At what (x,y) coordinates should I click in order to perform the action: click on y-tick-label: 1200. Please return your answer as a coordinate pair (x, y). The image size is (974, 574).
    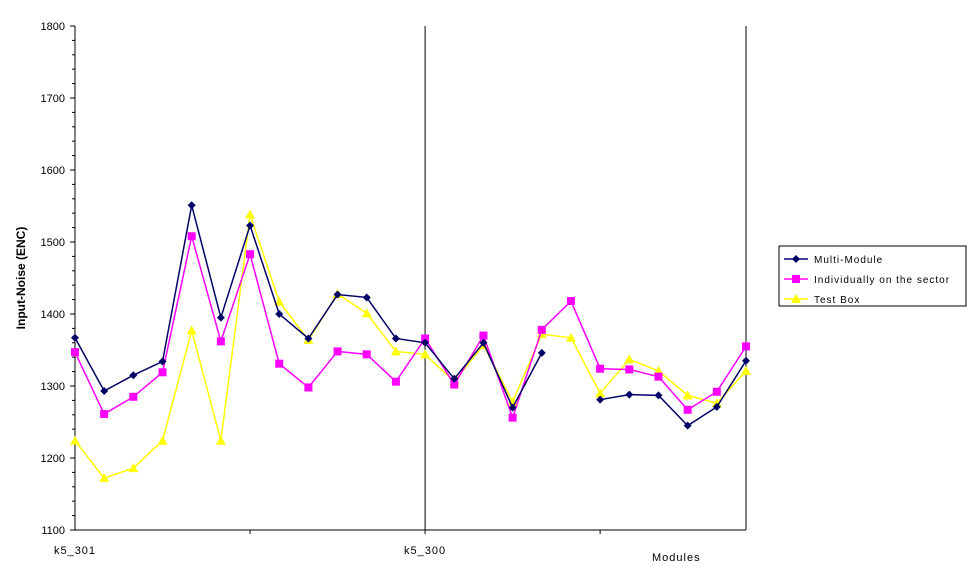
    Looking at the image, I should click on (53, 459).